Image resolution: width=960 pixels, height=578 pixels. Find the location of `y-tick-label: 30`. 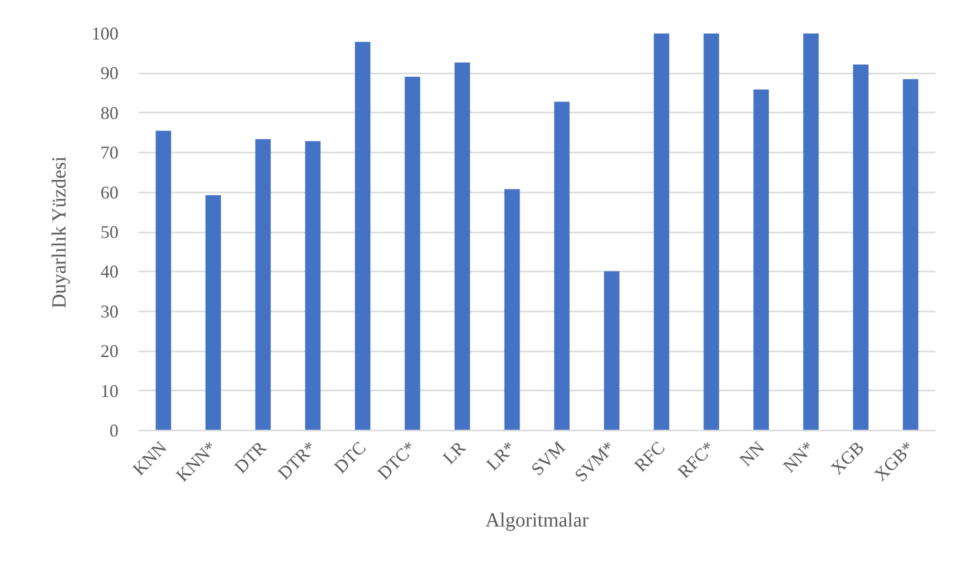

y-tick-label: 30 is located at coordinates (109, 311).